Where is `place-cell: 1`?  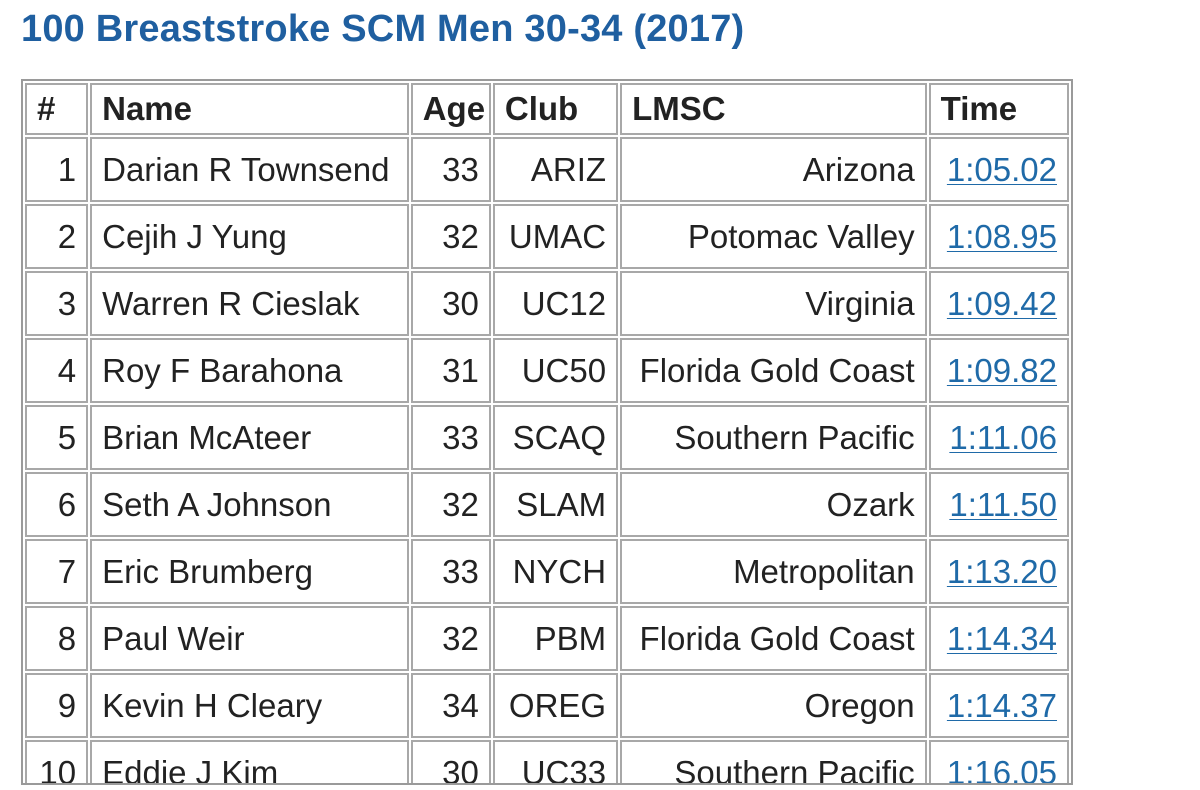
place-cell: 1 is located at coordinates (57, 169).